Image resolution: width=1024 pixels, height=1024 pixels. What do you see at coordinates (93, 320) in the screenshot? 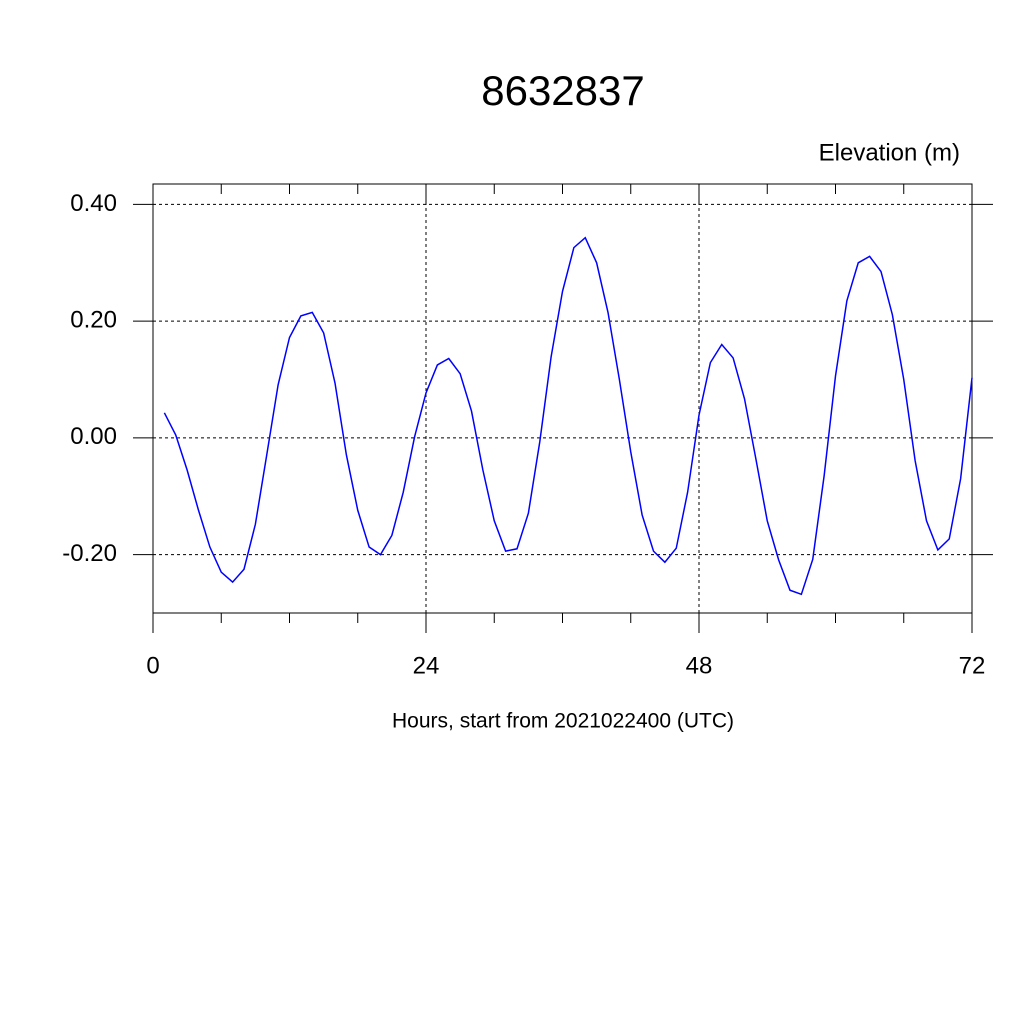
I see `y-tick-label: 0.20` at bounding box center [93, 320].